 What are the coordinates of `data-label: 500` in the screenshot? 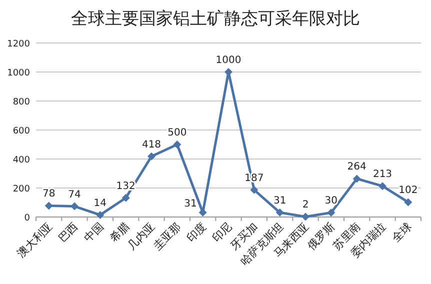 It's located at (177, 133).